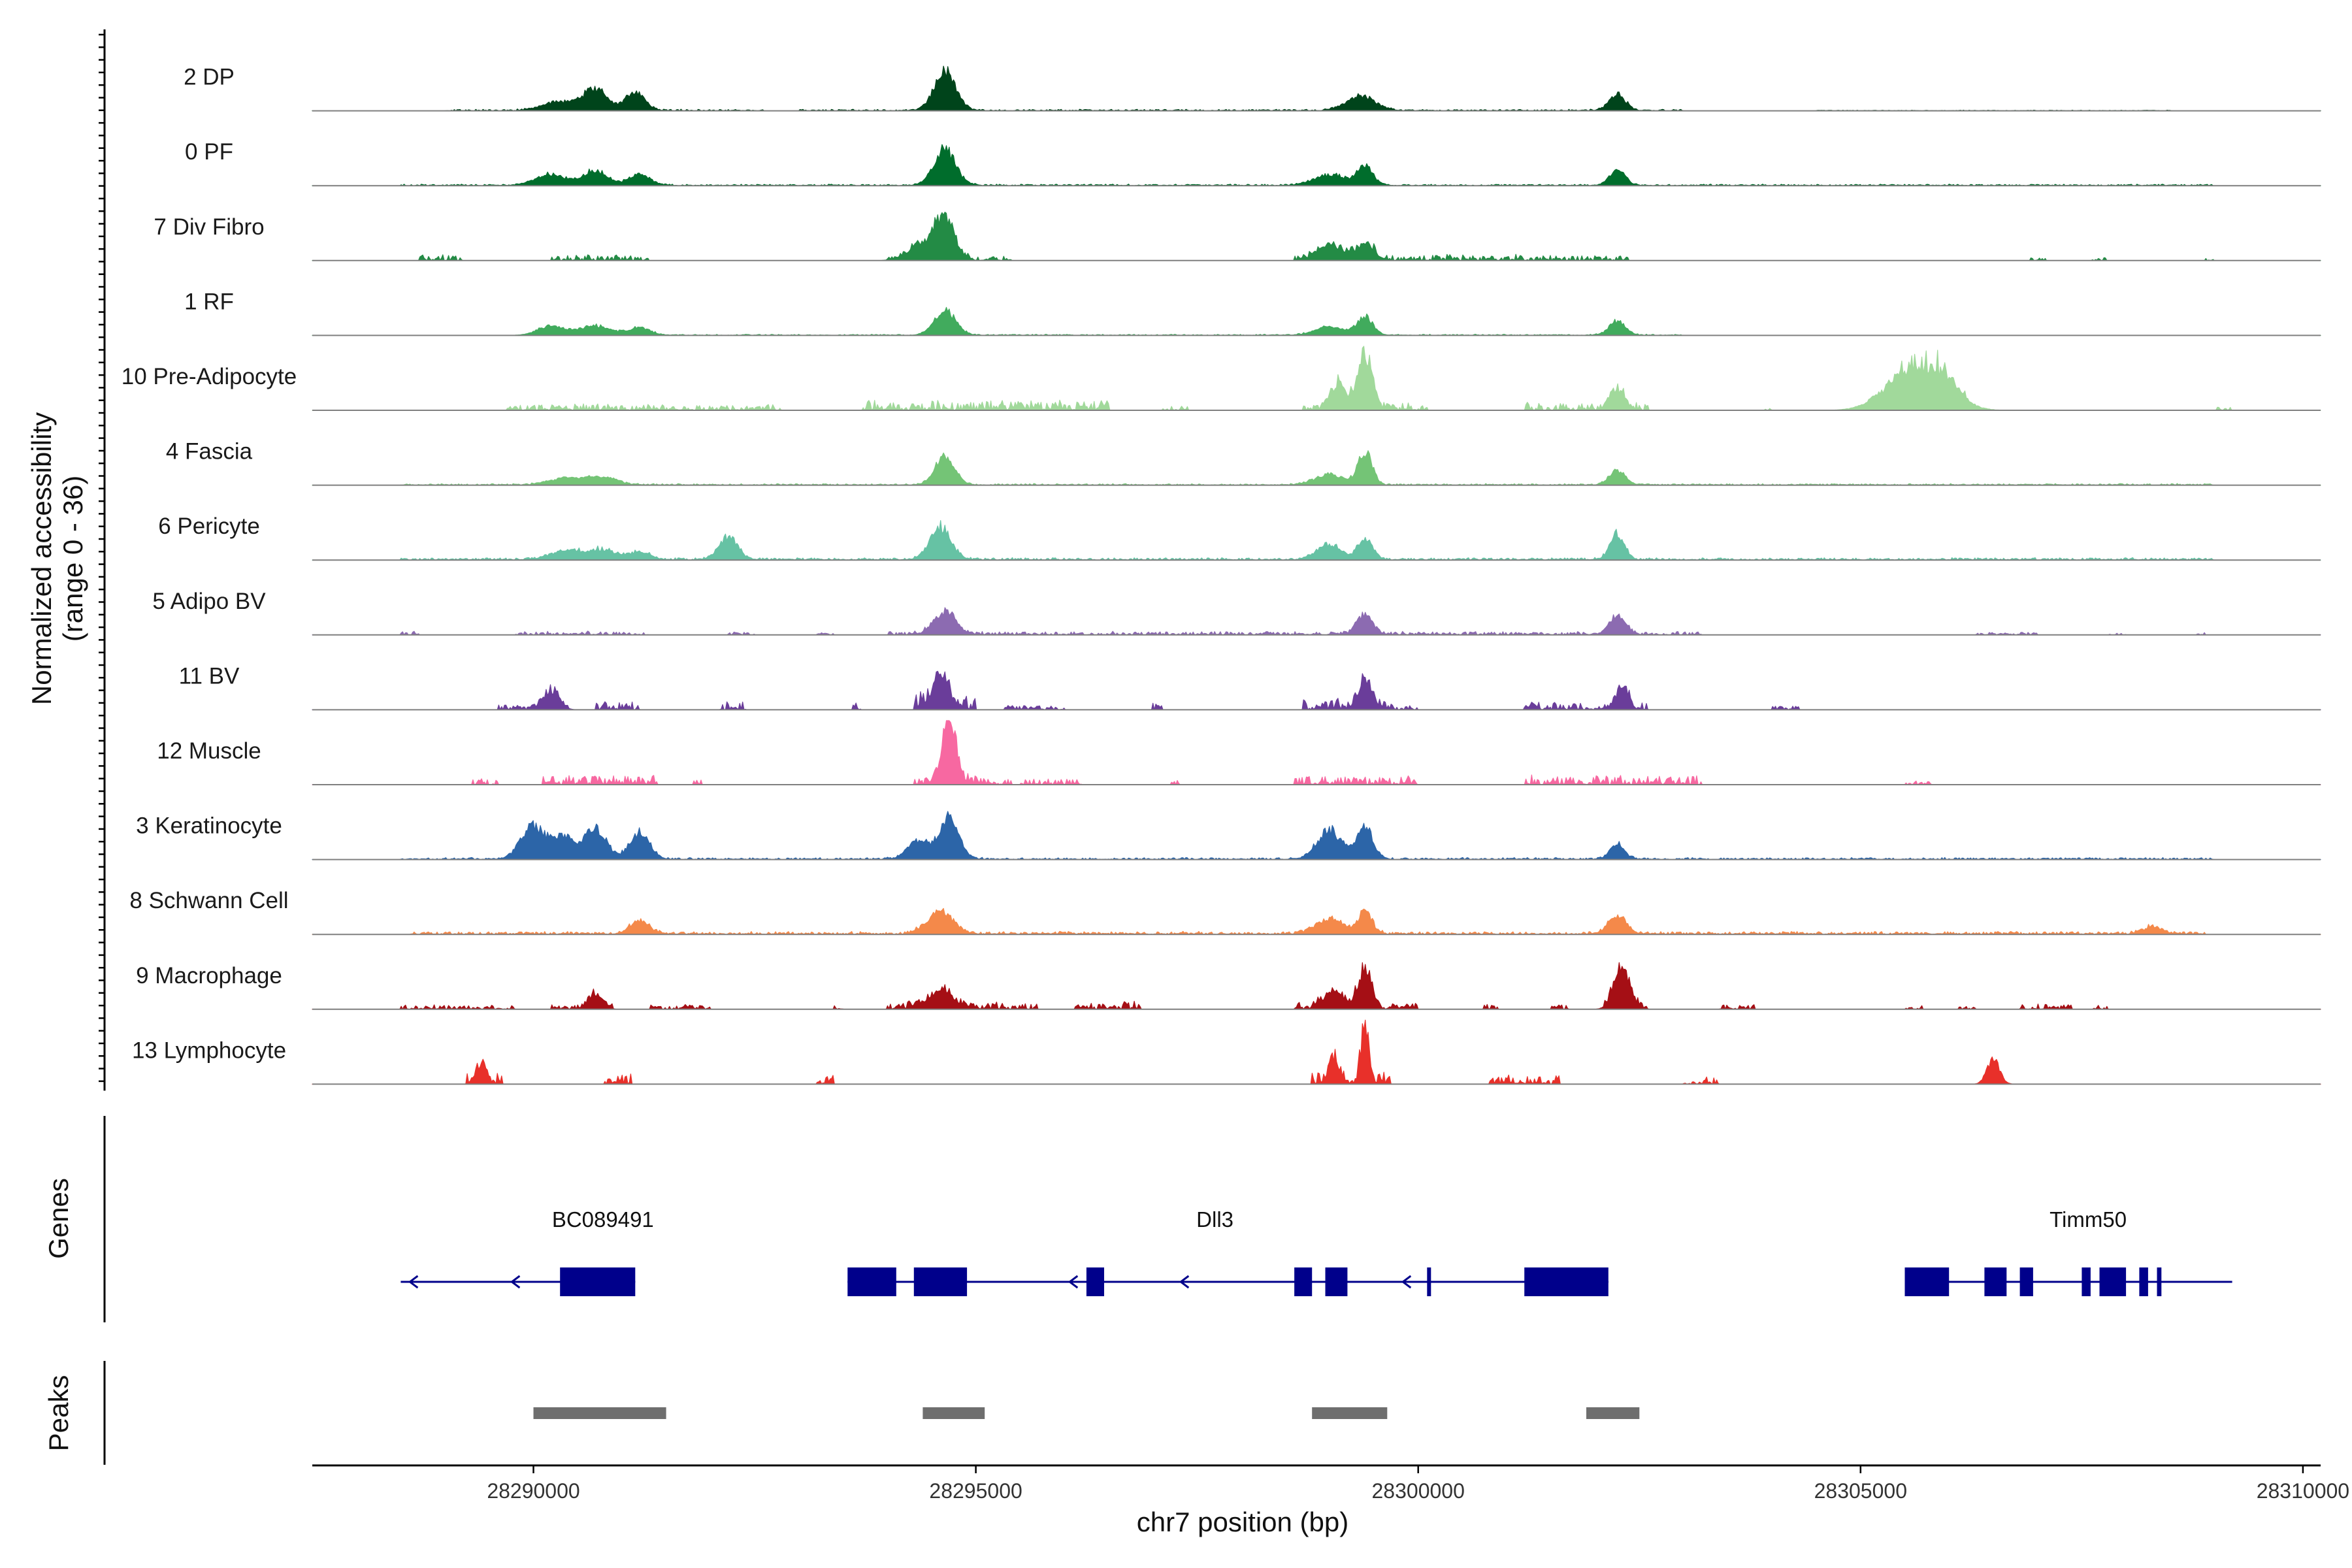 This screenshot has height=1568, width=2352. I want to click on track-coverage-13-lymphocyte, so click(1316, 1052).